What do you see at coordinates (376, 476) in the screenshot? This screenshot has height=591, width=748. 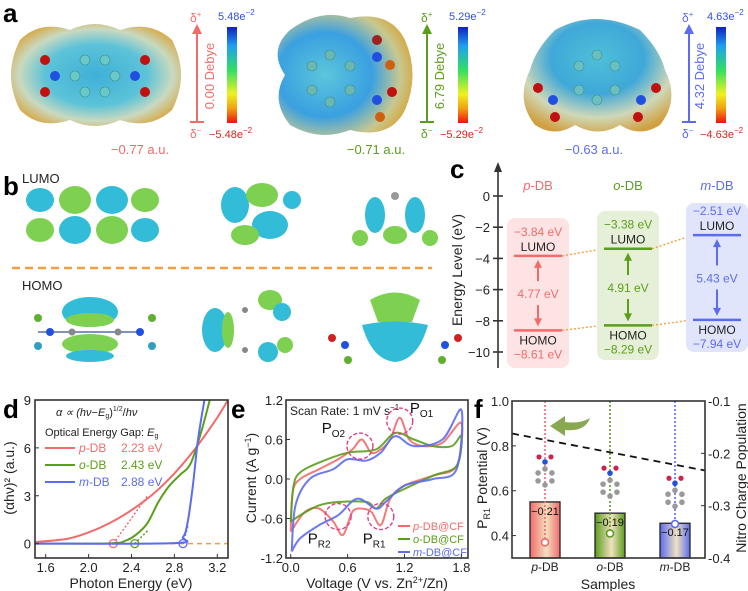 I see `cv-curve-p-DB@CF` at bounding box center [376, 476].